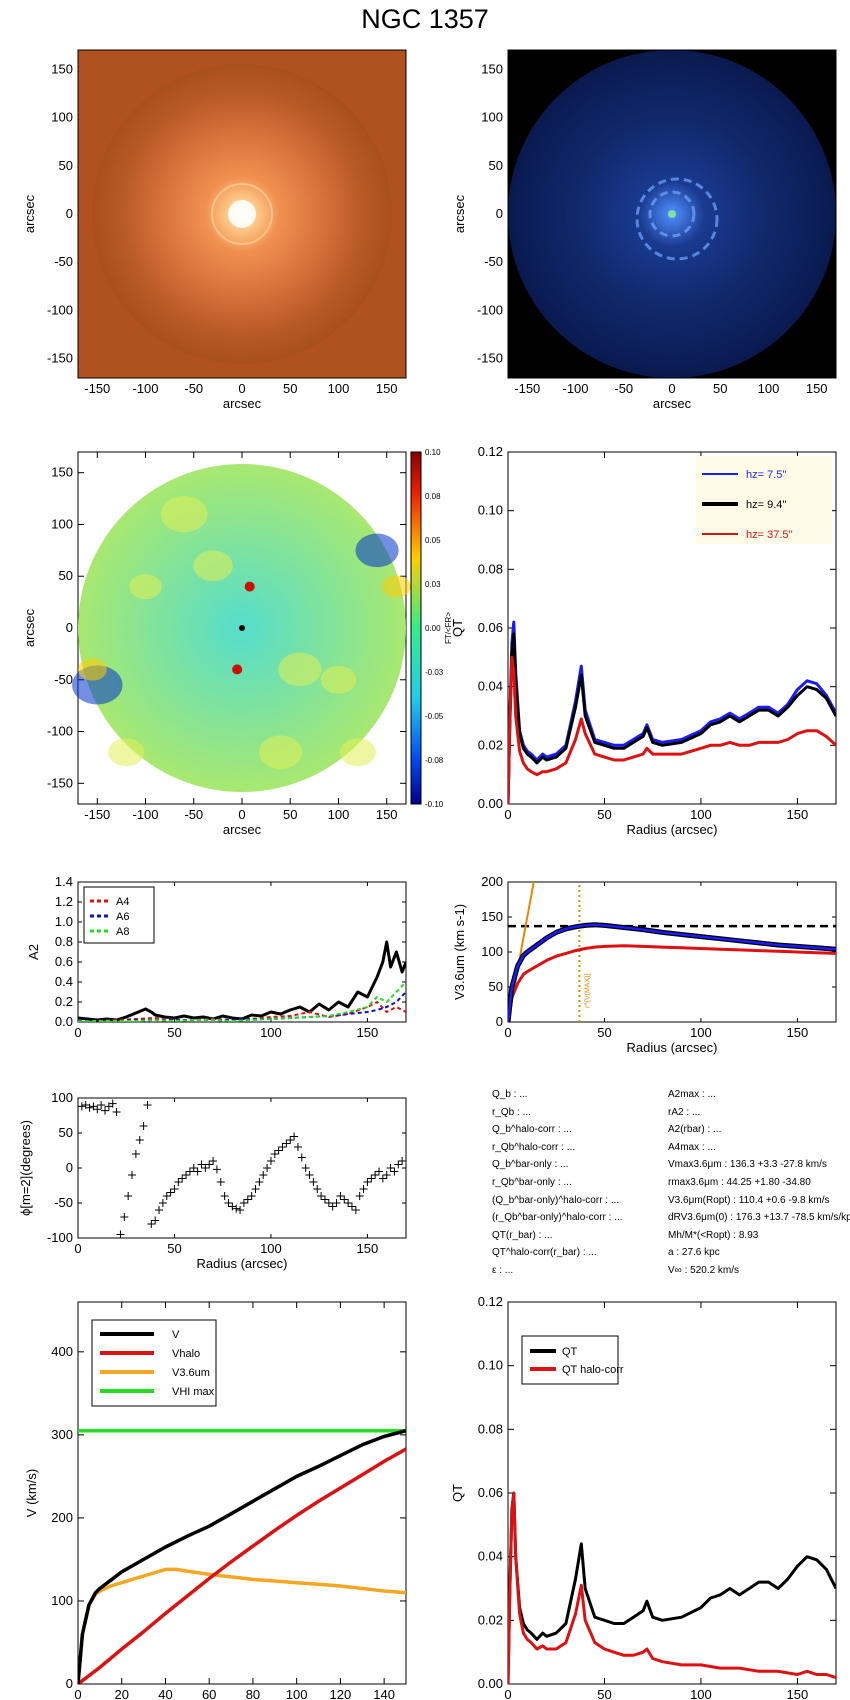 The image size is (850, 1700). I want to click on galaxy-core, so click(242, 214).